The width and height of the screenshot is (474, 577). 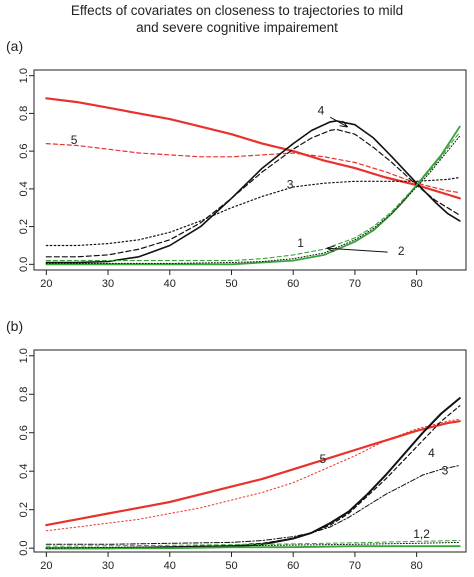 I want to click on y-tick-label-b: 1.0, so click(x=24, y=355).